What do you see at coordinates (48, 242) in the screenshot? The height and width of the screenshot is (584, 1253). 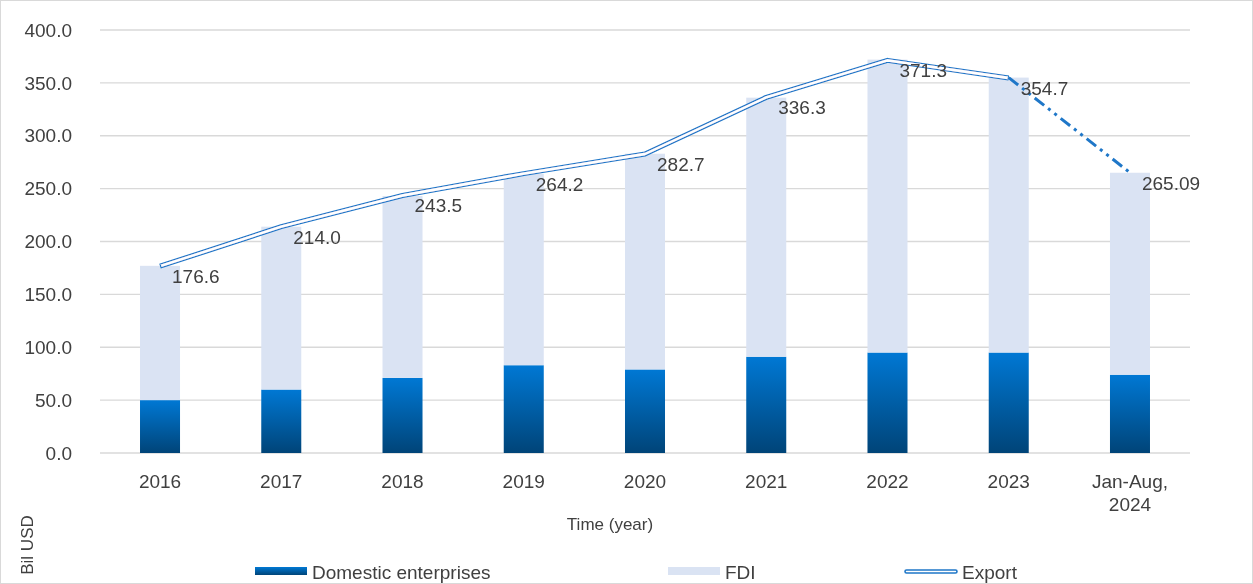 I see `y-tick-label: 200.0` at bounding box center [48, 242].